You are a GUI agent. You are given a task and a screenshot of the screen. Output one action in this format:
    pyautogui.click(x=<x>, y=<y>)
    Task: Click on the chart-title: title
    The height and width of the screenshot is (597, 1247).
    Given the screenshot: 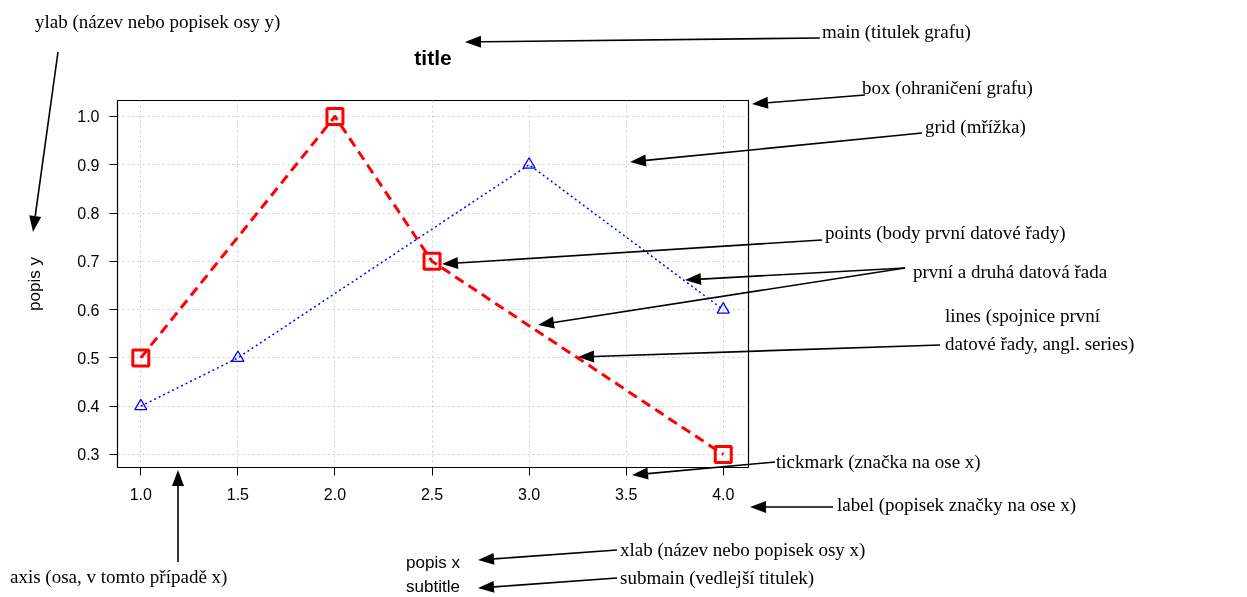 What is the action you would take?
    pyautogui.click(x=433, y=57)
    